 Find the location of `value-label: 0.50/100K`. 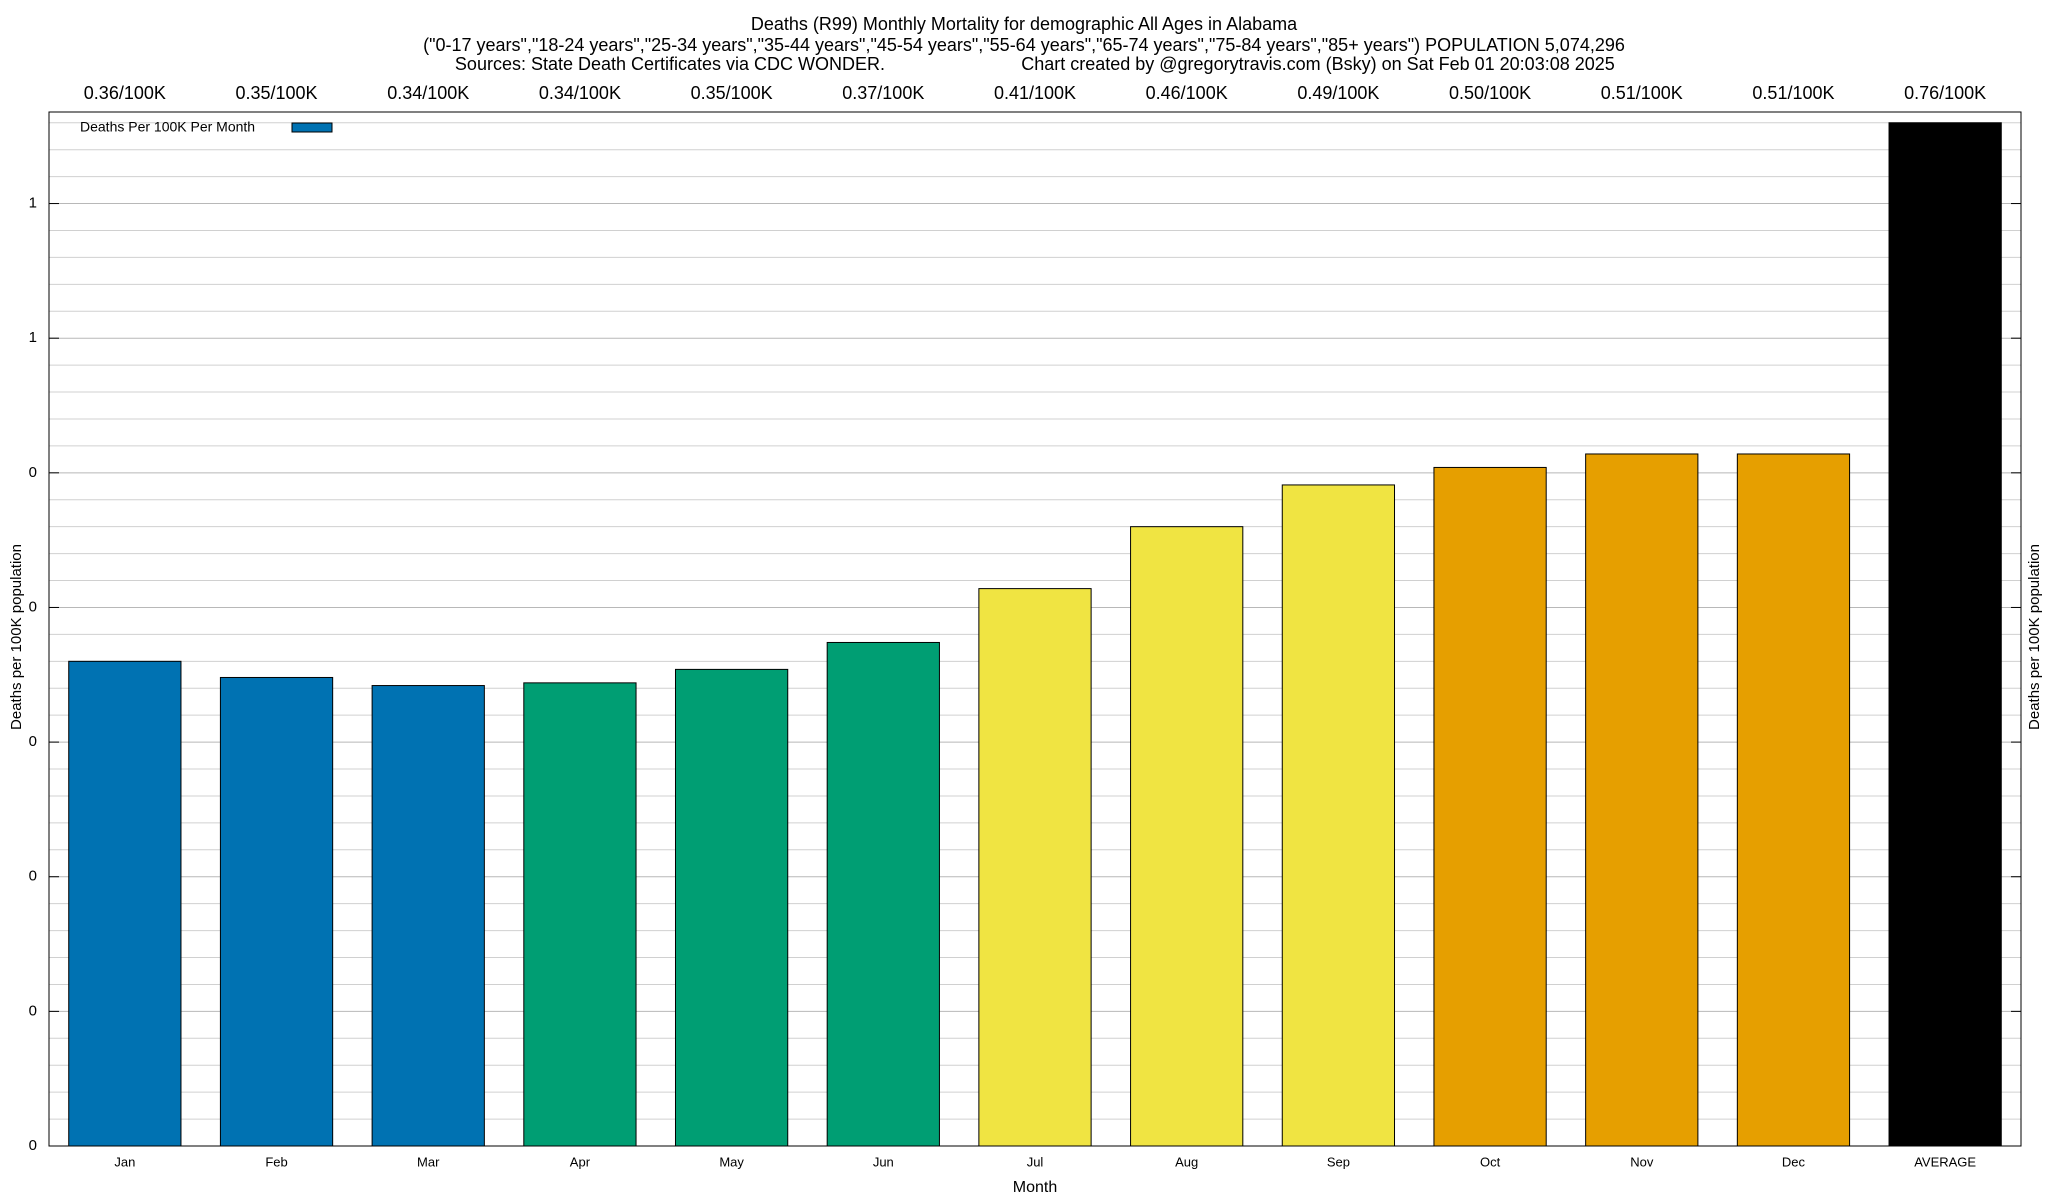

value-label: 0.50/100K is located at coordinates (1490, 93).